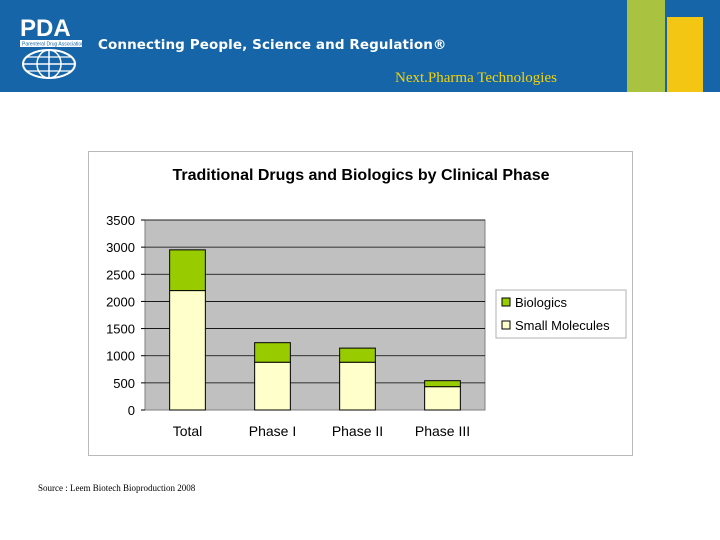 The width and height of the screenshot is (720, 540). Describe the element at coordinates (124, 383) in the screenshot. I see `y-tick-label: 500` at that location.